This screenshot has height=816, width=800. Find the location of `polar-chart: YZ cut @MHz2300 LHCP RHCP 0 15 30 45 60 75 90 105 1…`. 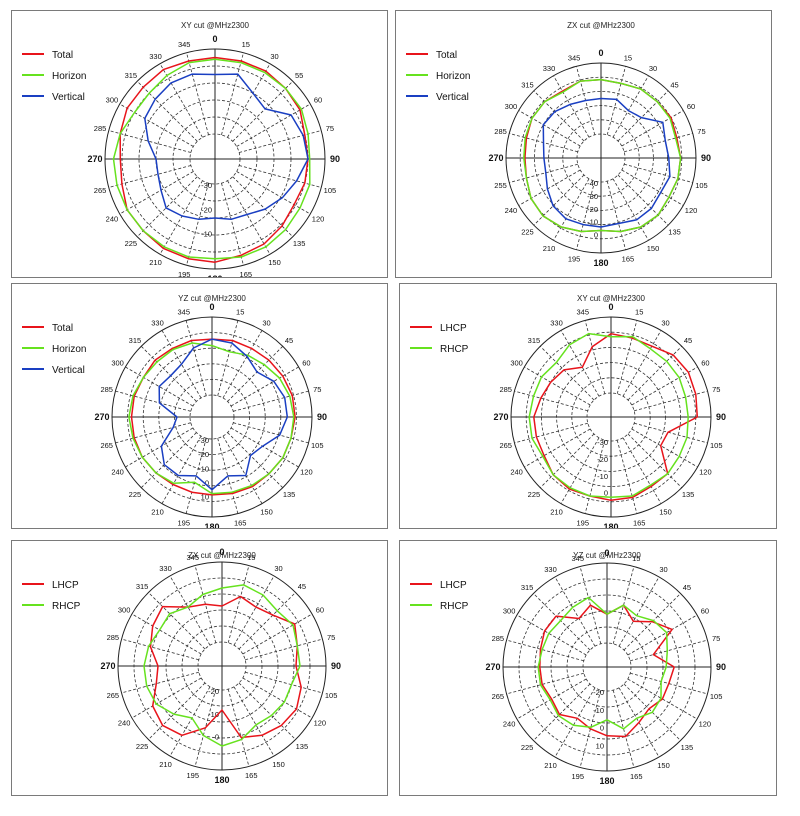

polar-chart: YZ cut @MHz2300 LHCP RHCP 0 15 30 45 60 75 90 105 1… is located at coordinates (568, 667).